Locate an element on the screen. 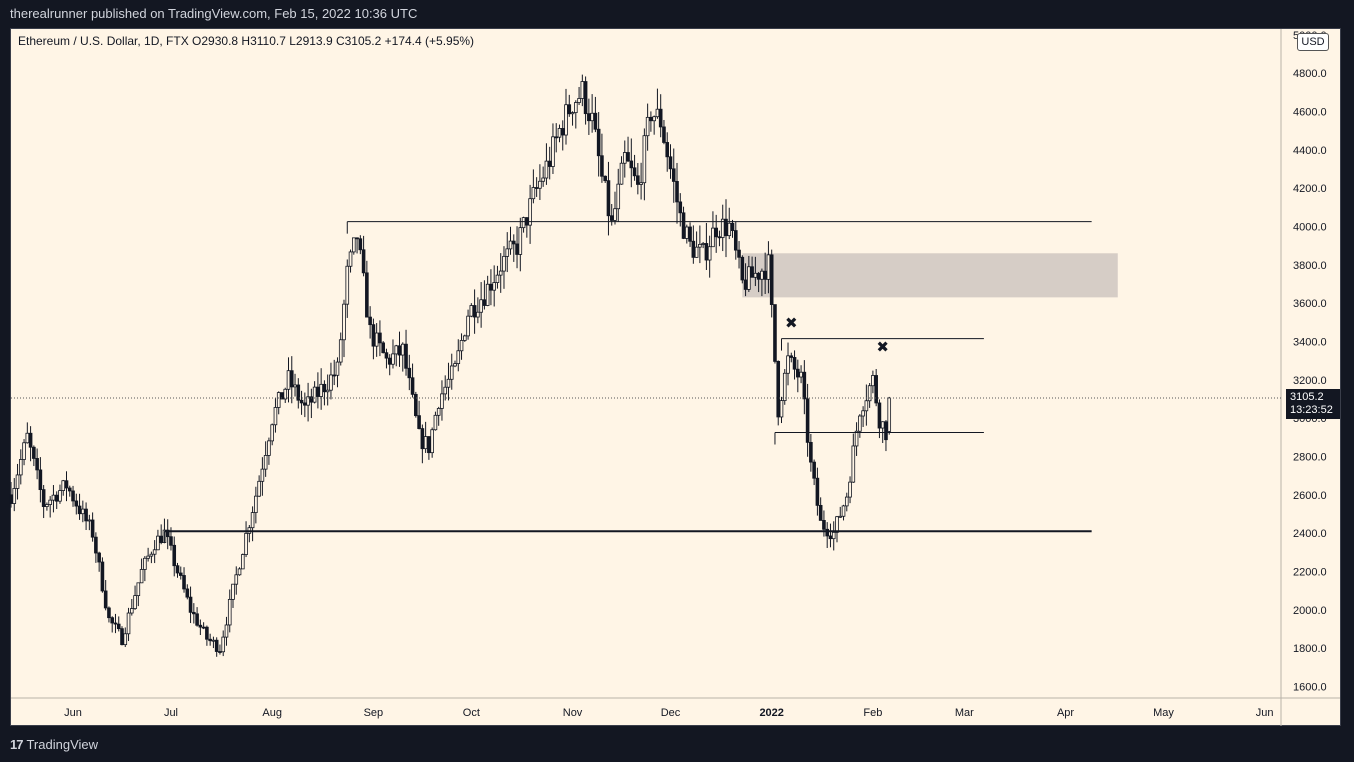 This screenshot has width=1354, height=762. tradingview-logo: 17 TradingView is located at coordinates (54, 744).